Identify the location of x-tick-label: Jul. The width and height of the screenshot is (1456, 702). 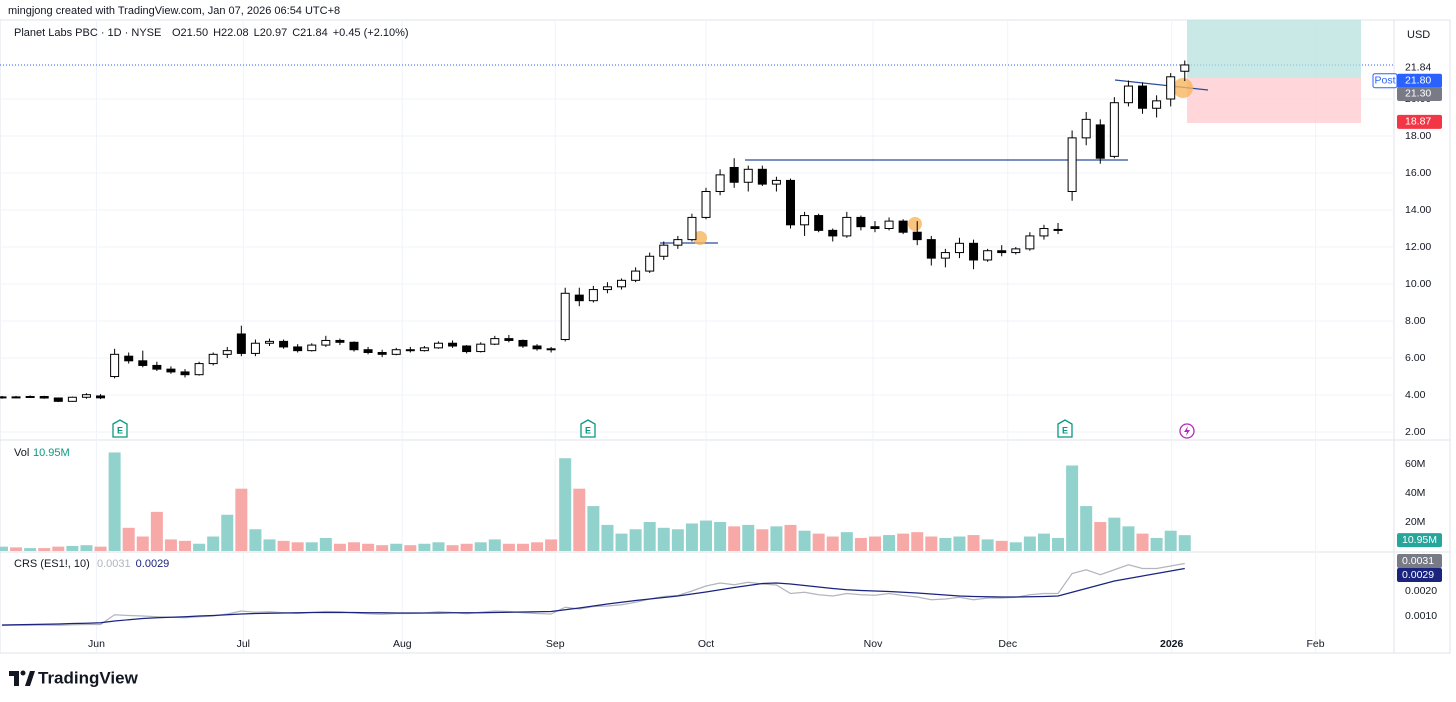
(243, 644).